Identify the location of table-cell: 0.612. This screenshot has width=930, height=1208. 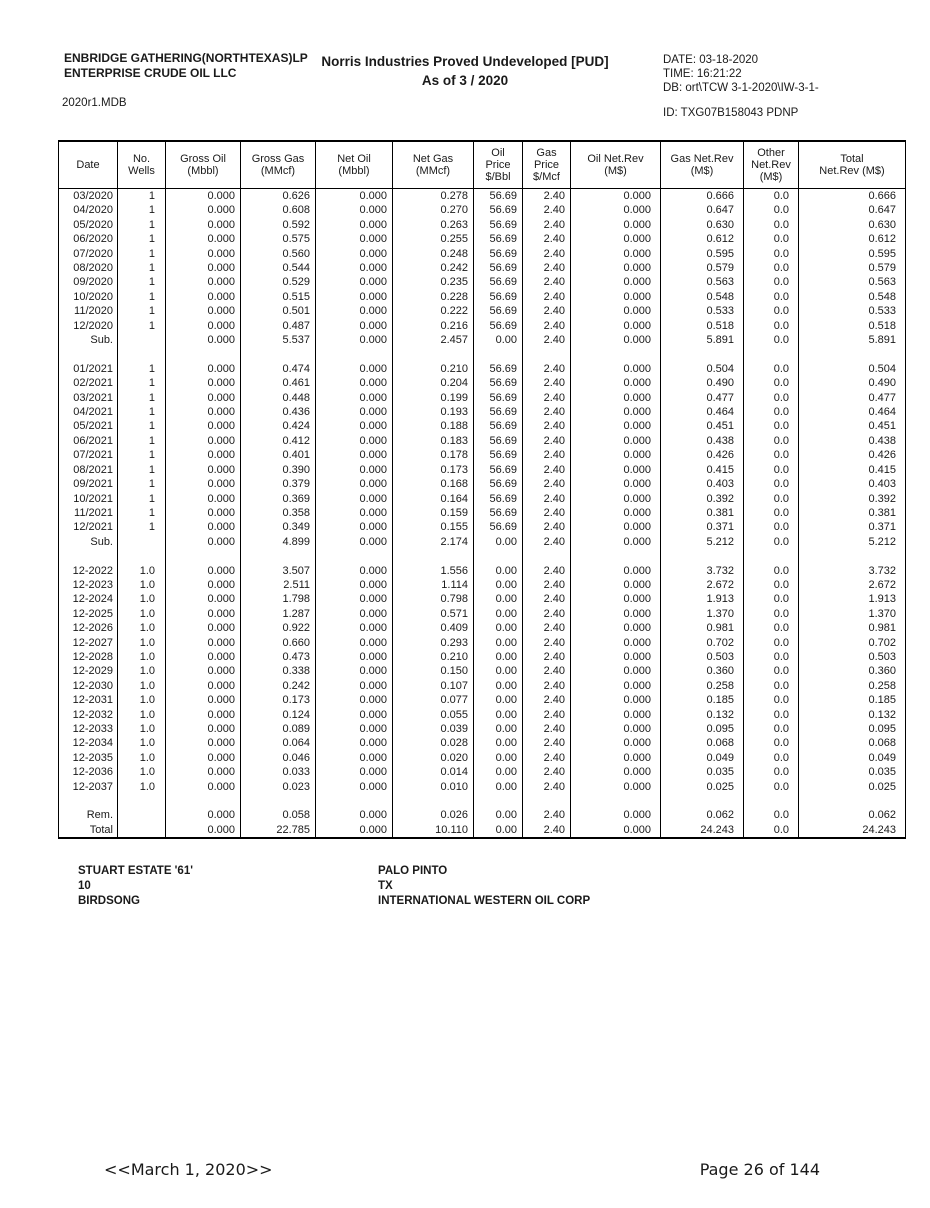
(852, 239).